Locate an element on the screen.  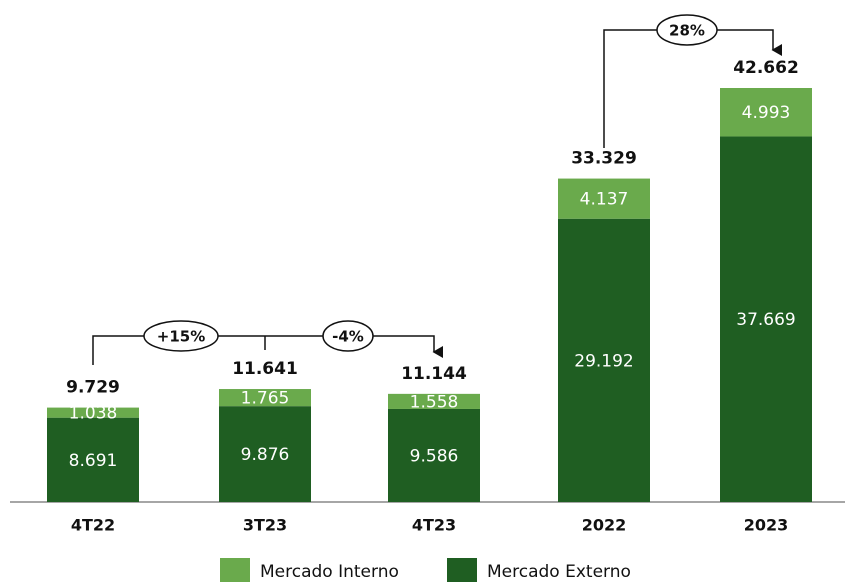
annotation: +15% is located at coordinates (181, 337).